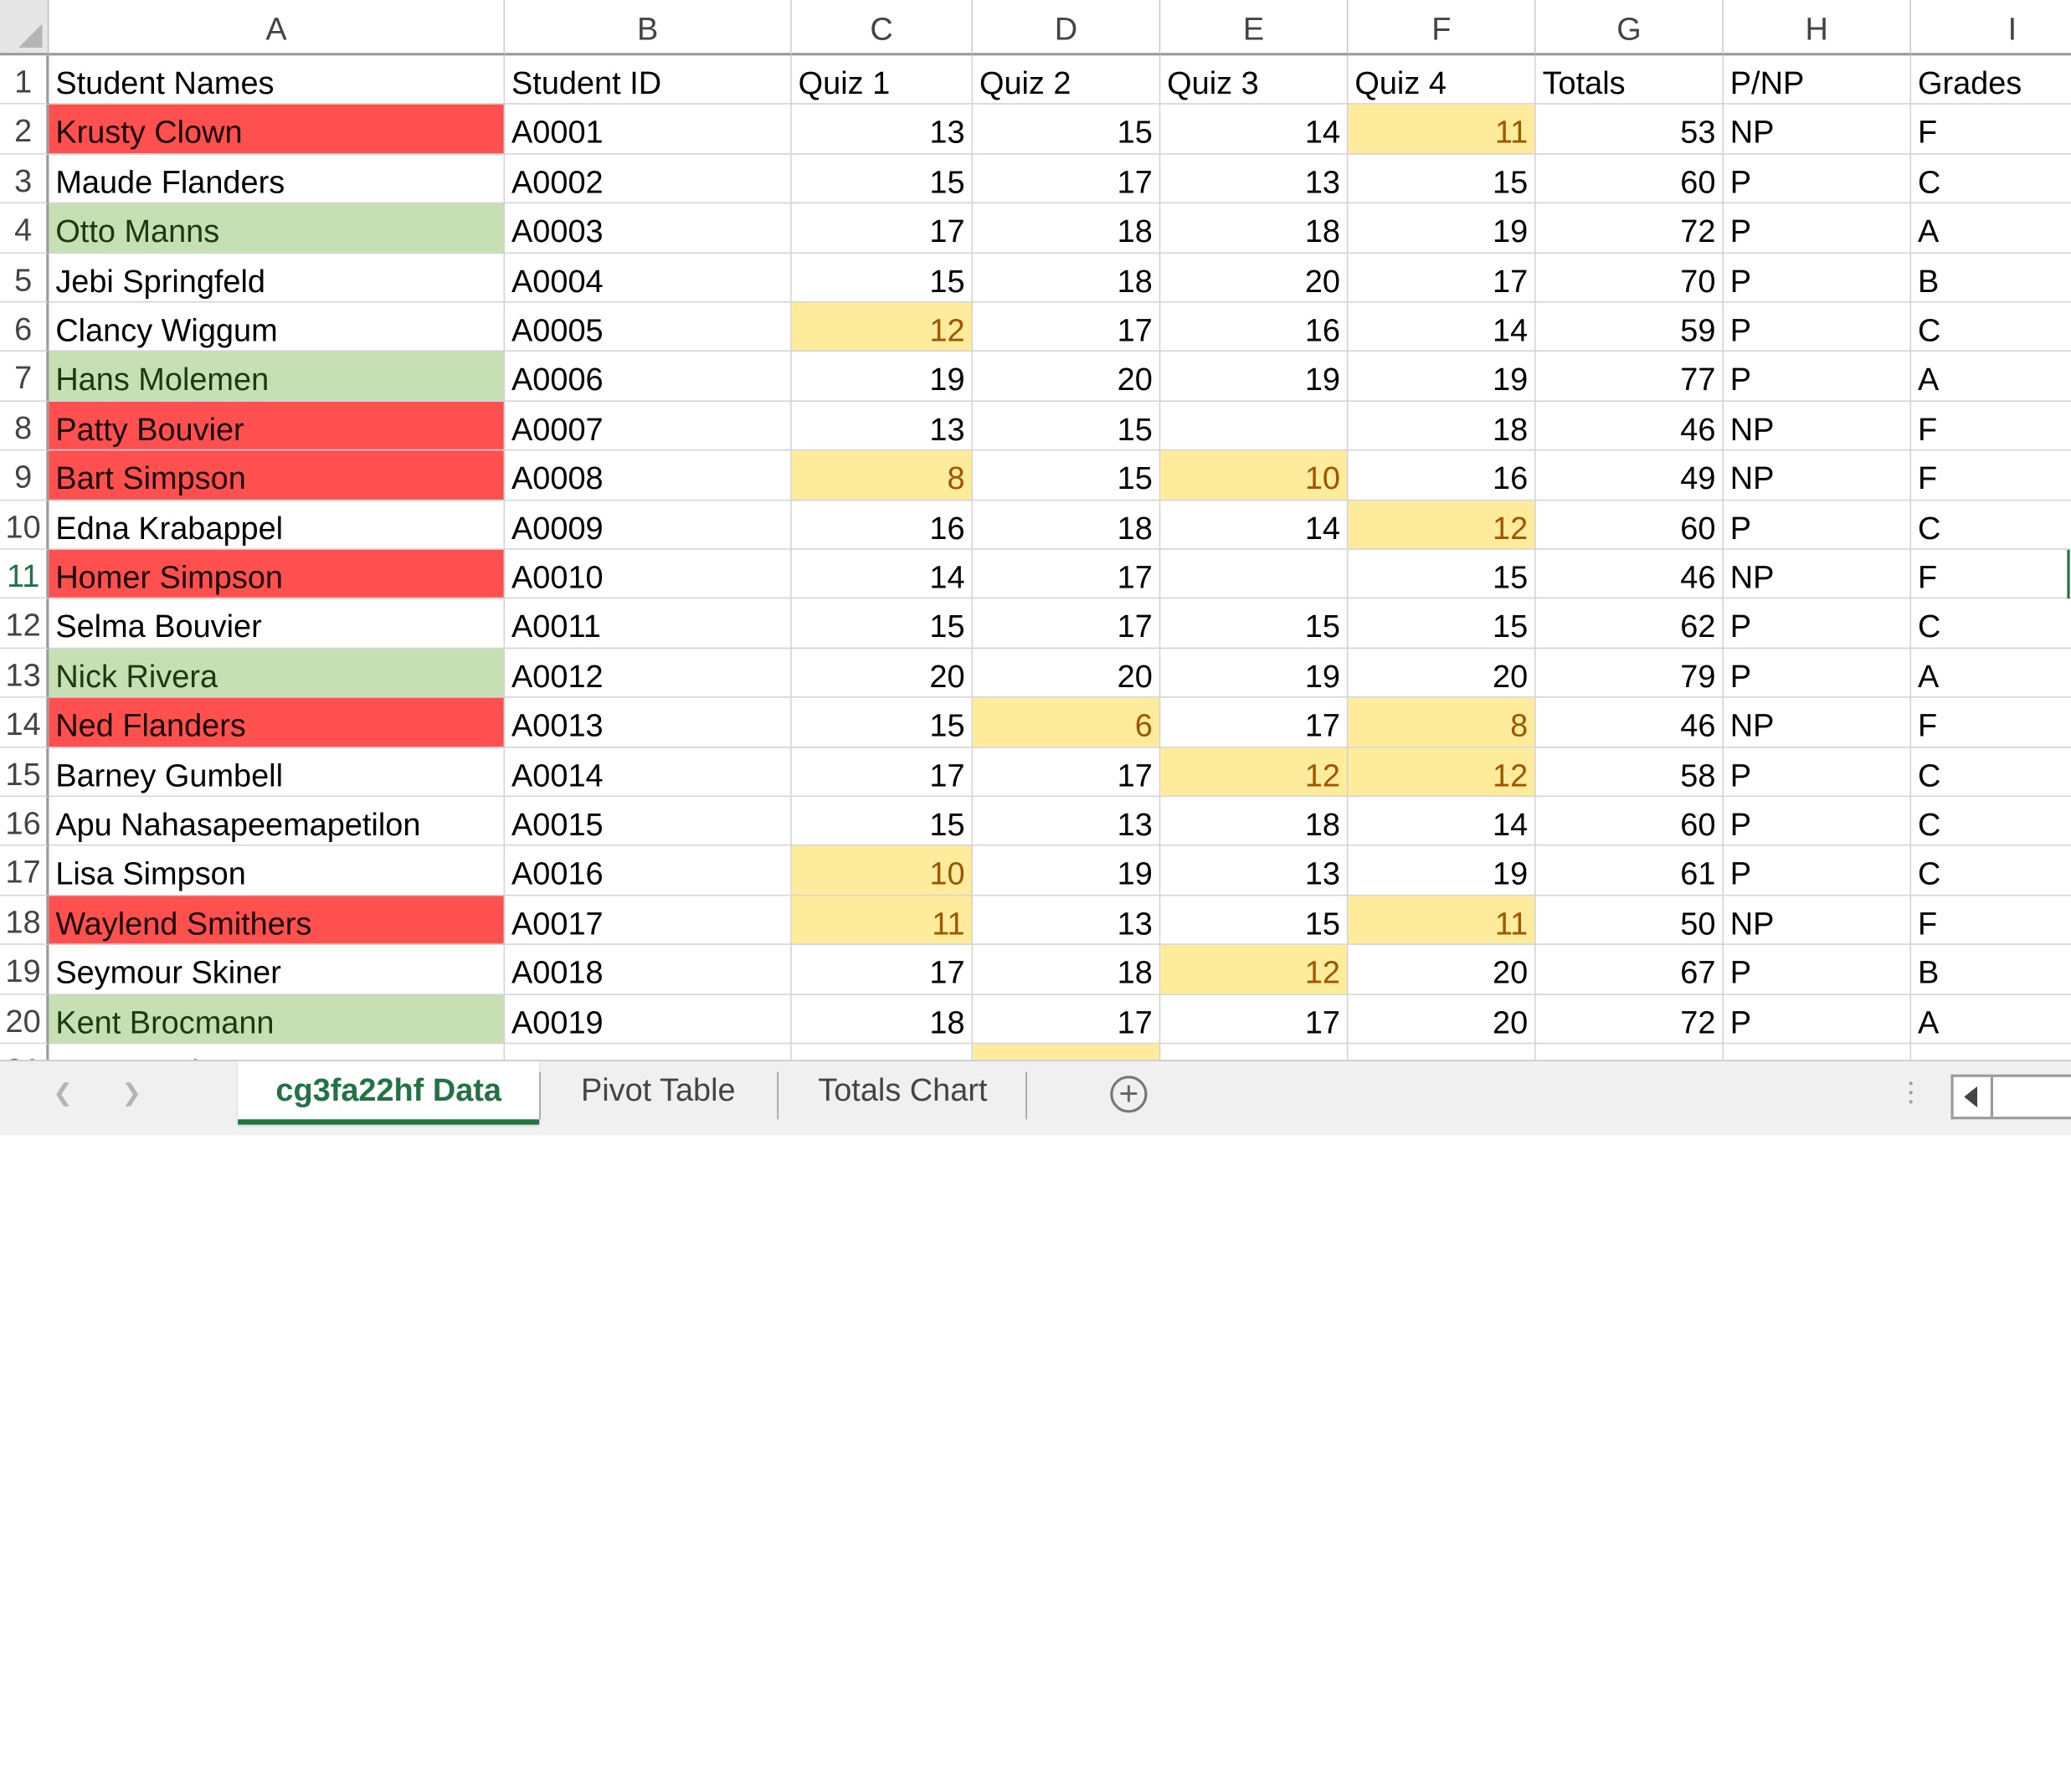 This screenshot has width=2071, height=1792. Describe the element at coordinates (1254, 130) in the screenshot. I see `cell-e2: 14` at that location.